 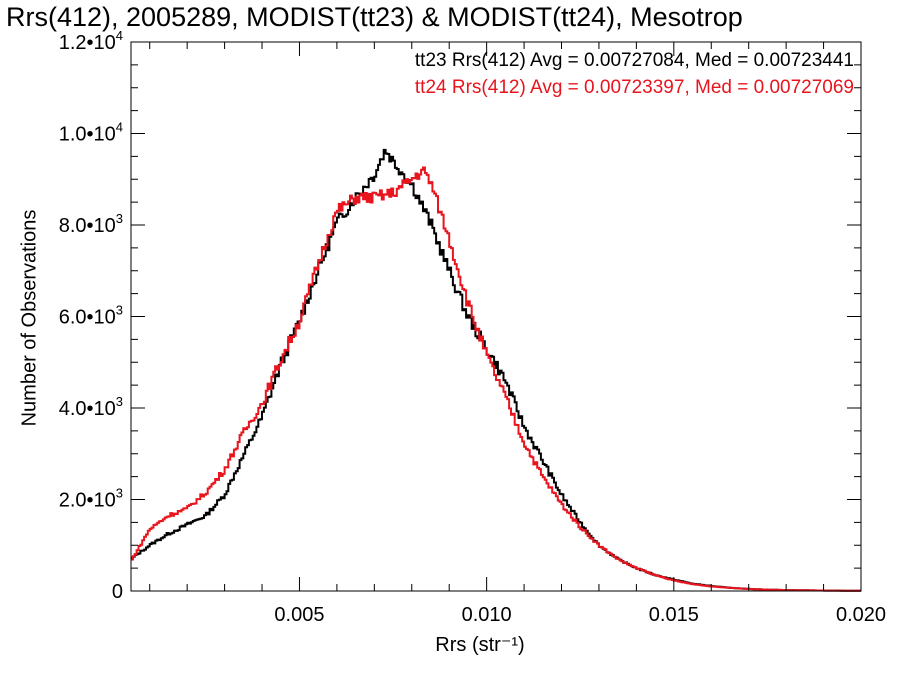 I want to click on y-tick-label: 2.0•103, so click(x=91, y=499).